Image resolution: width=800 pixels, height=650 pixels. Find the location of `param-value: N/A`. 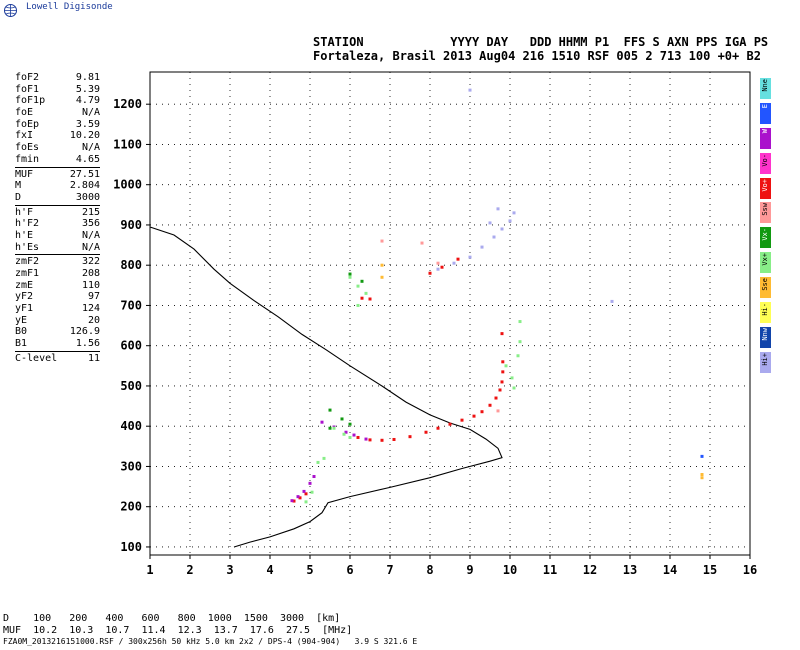

param-value: N/A is located at coordinates (90, 235).